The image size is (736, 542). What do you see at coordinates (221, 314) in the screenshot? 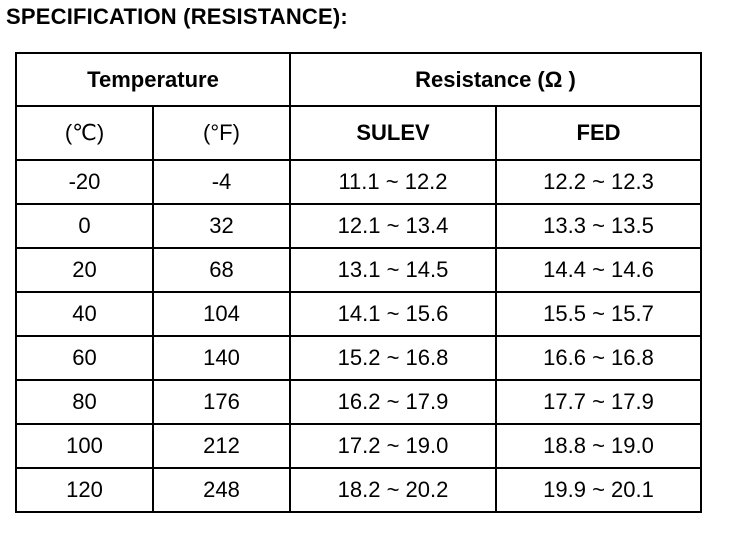
I see `data-cell: 104` at bounding box center [221, 314].